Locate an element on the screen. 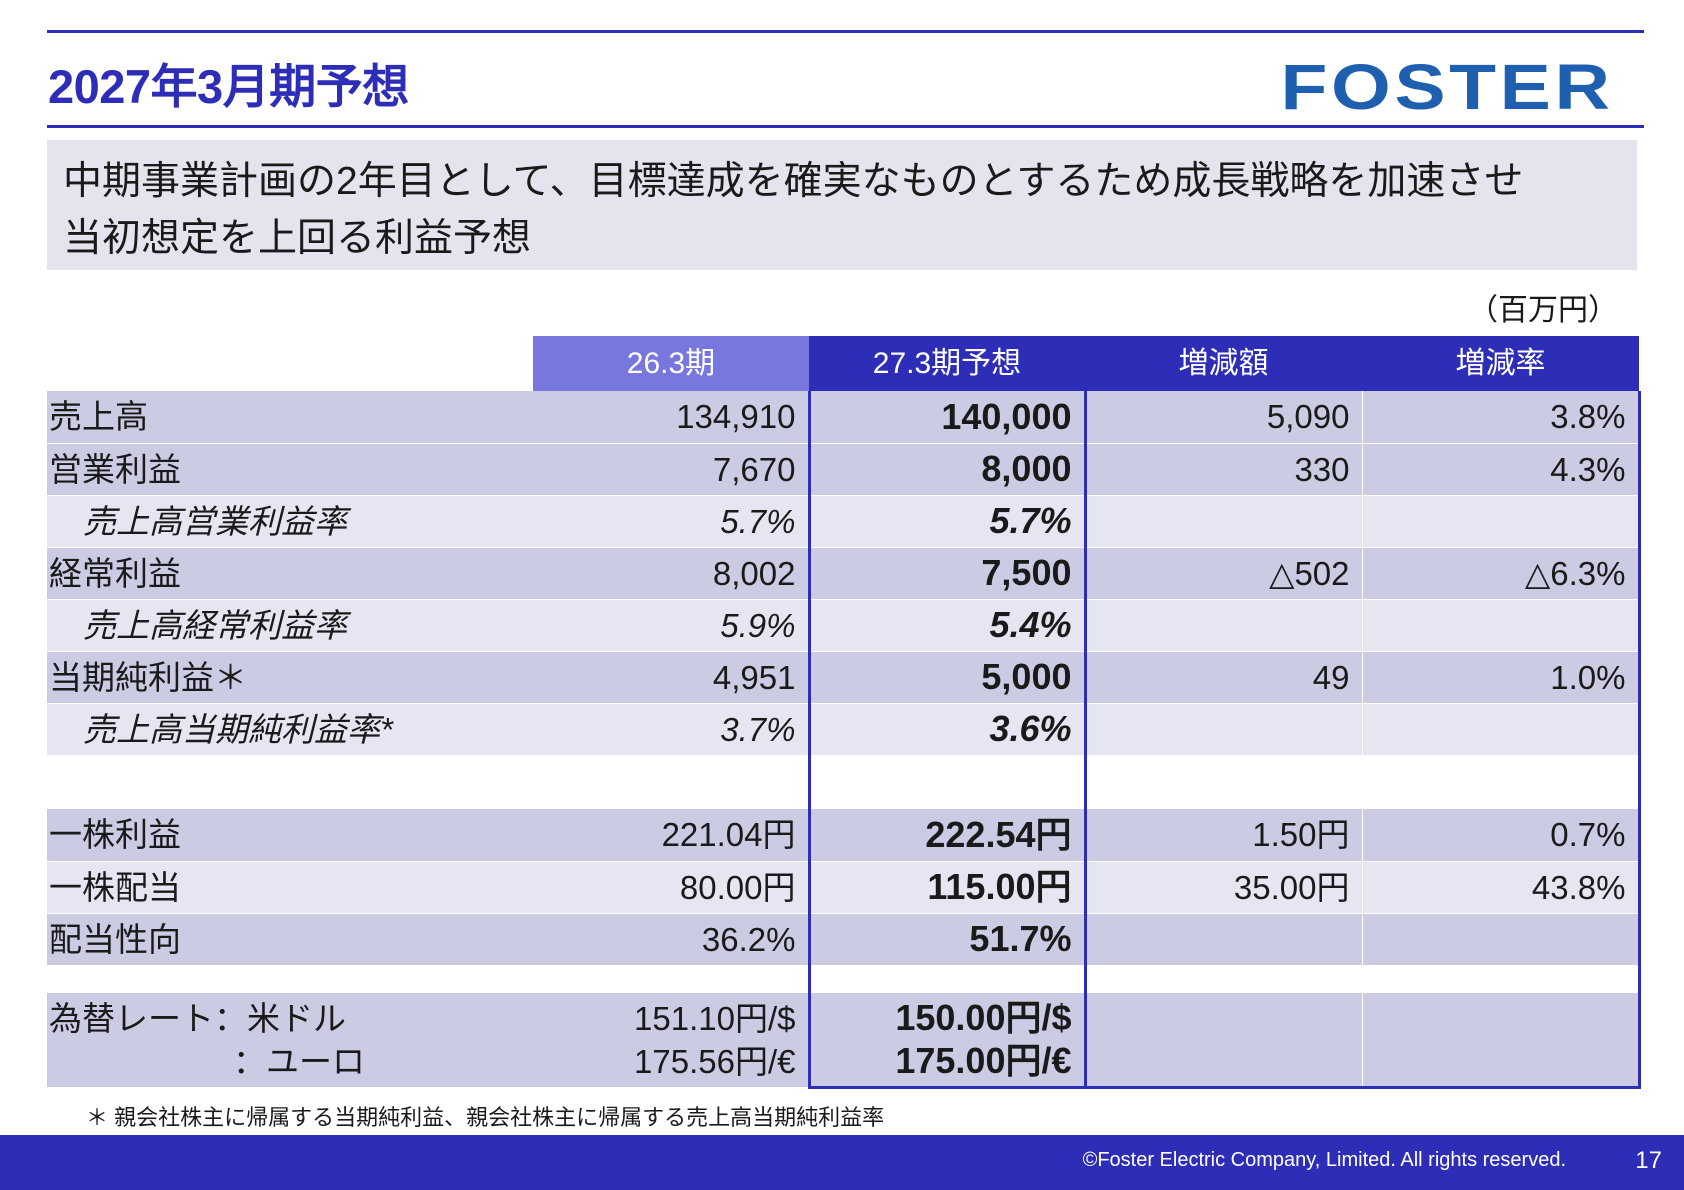 This screenshot has width=1684, height=1190. table-row: 営業利益 7,670 8,000 330 4.3% is located at coordinates (844, 469).